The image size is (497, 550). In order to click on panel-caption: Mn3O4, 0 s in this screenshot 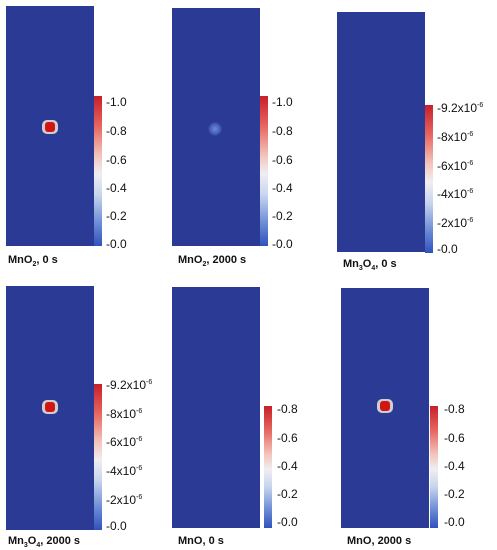, I will do `click(370, 265)`.